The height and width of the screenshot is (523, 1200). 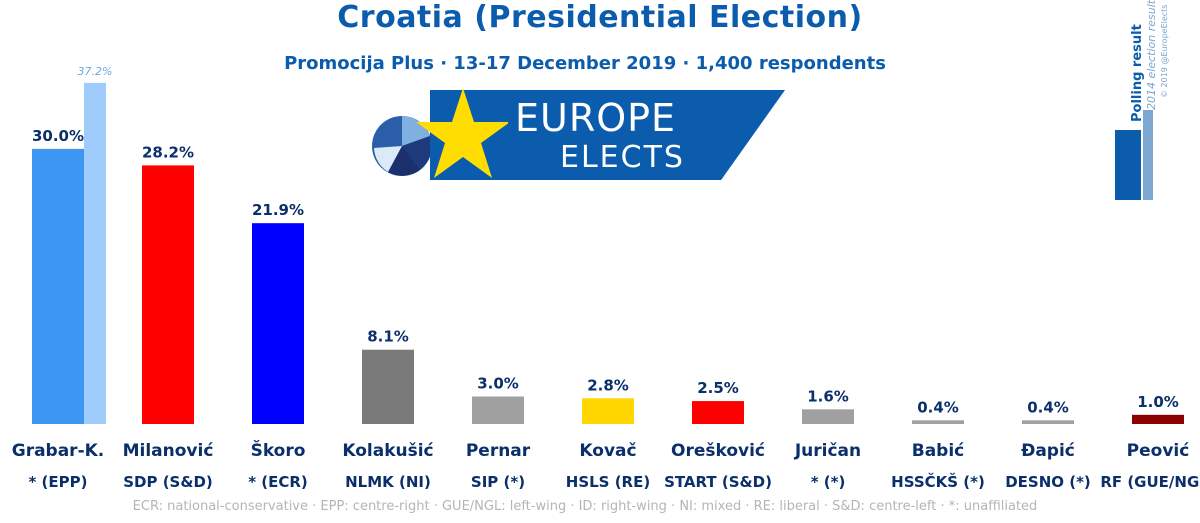 What do you see at coordinates (498, 482) in the screenshot?
I see `party-label-4: SIP (*)` at bounding box center [498, 482].